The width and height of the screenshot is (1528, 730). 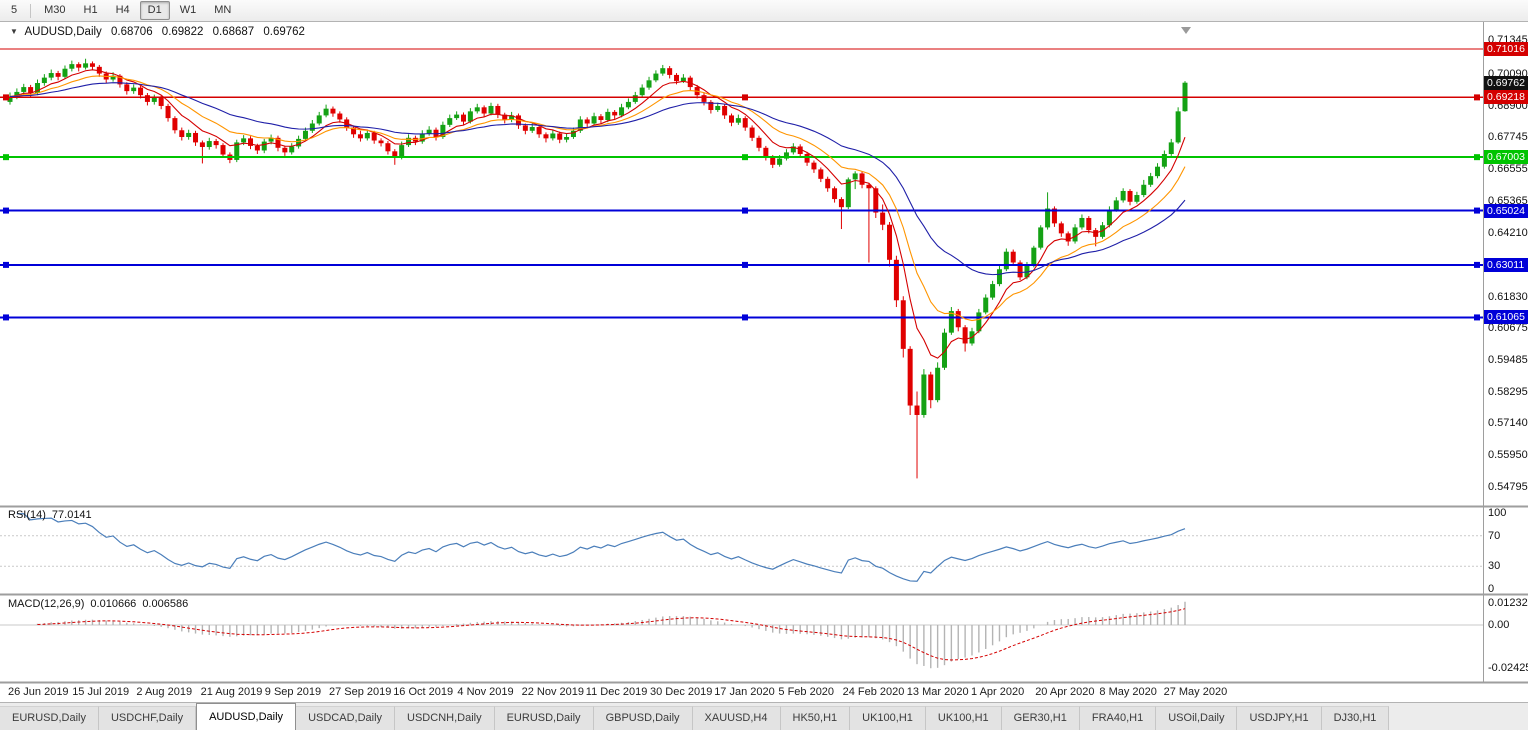 I want to click on rsi-axis-tick: 70, so click(x=1494, y=535).